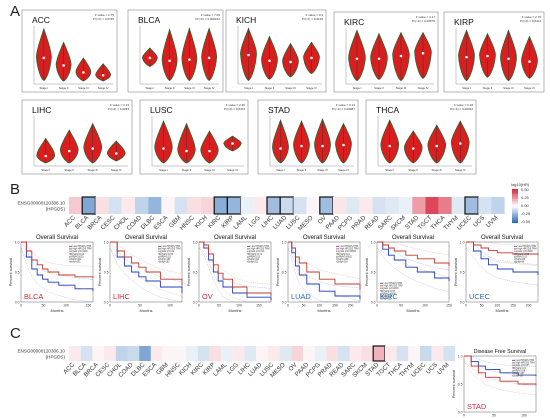  I want to click on violin-plot-title: KICH, so click(246, 20).